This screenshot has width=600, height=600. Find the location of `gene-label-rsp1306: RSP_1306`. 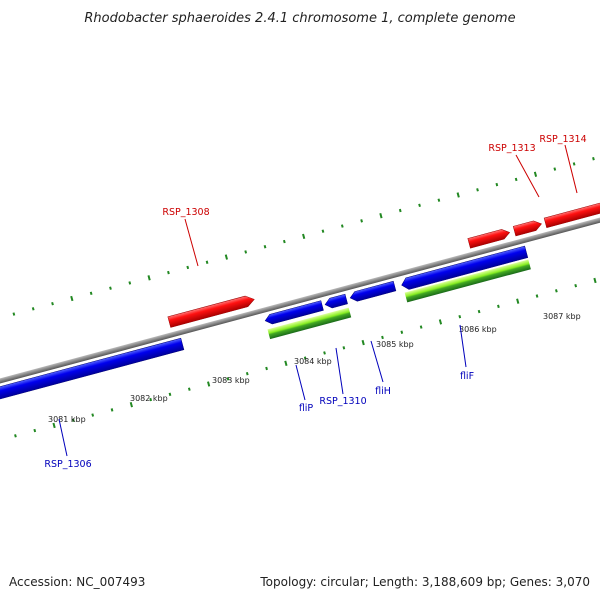

gene-label-rsp1306: RSP_1306 is located at coordinates (67, 464).